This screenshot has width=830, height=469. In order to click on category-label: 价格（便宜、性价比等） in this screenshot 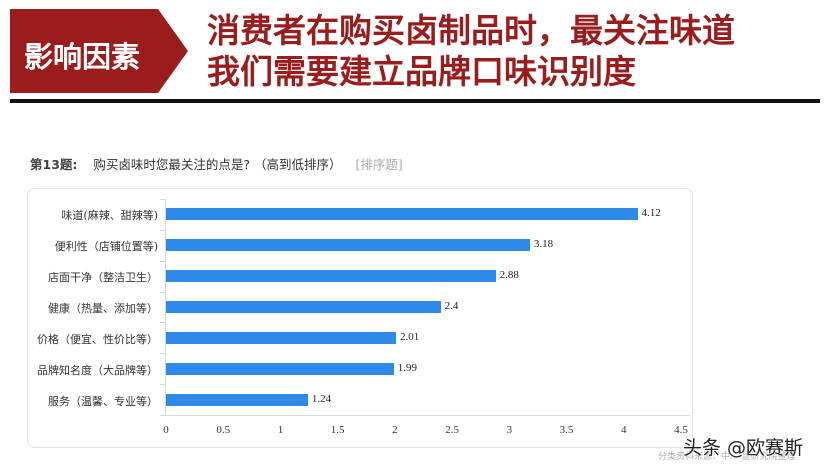, I will do `click(97, 339)`.